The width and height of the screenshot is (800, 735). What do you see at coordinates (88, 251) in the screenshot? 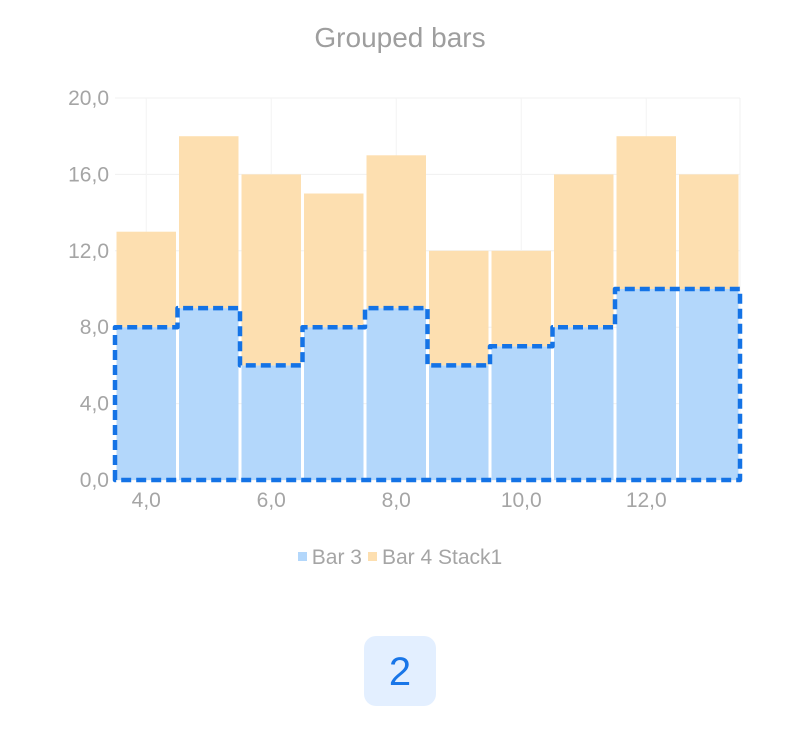
I see `y-tick-label: 12,0` at bounding box center [88, 251].